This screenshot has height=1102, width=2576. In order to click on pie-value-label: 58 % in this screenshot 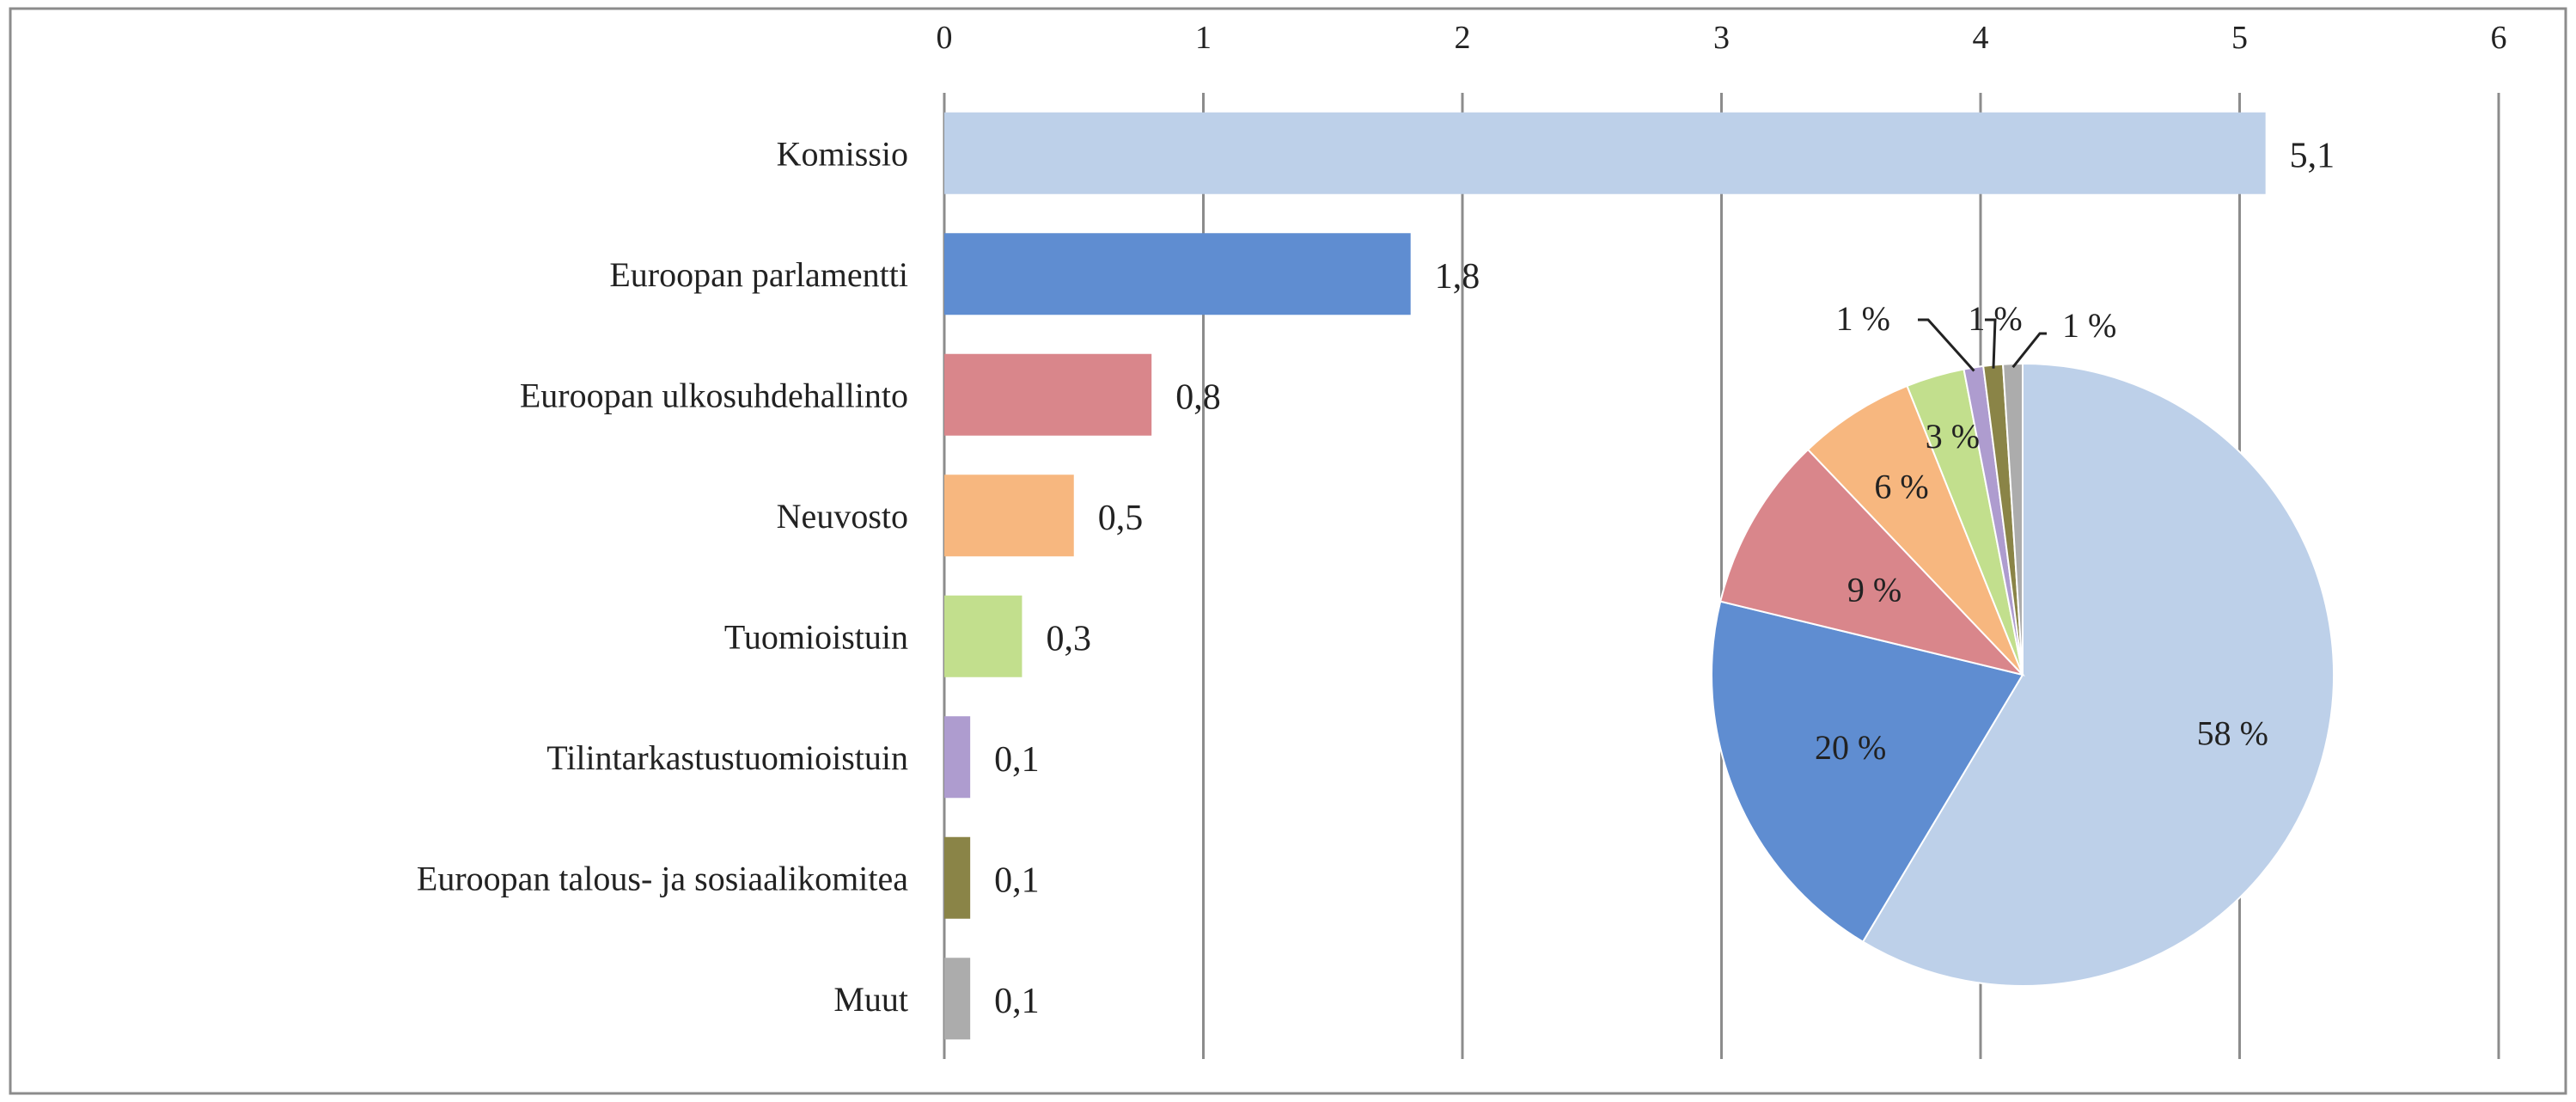, I will do `click(2232, 733)`.